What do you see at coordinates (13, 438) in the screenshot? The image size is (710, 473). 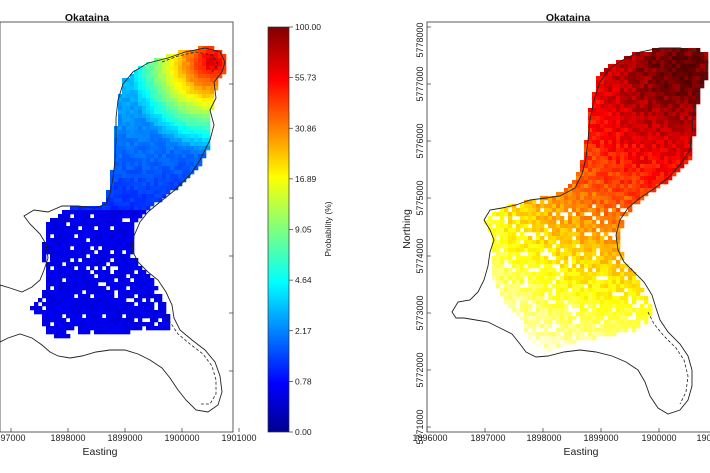 I see `left-xtick-label: 1897000` at bounding box center [13, 438].